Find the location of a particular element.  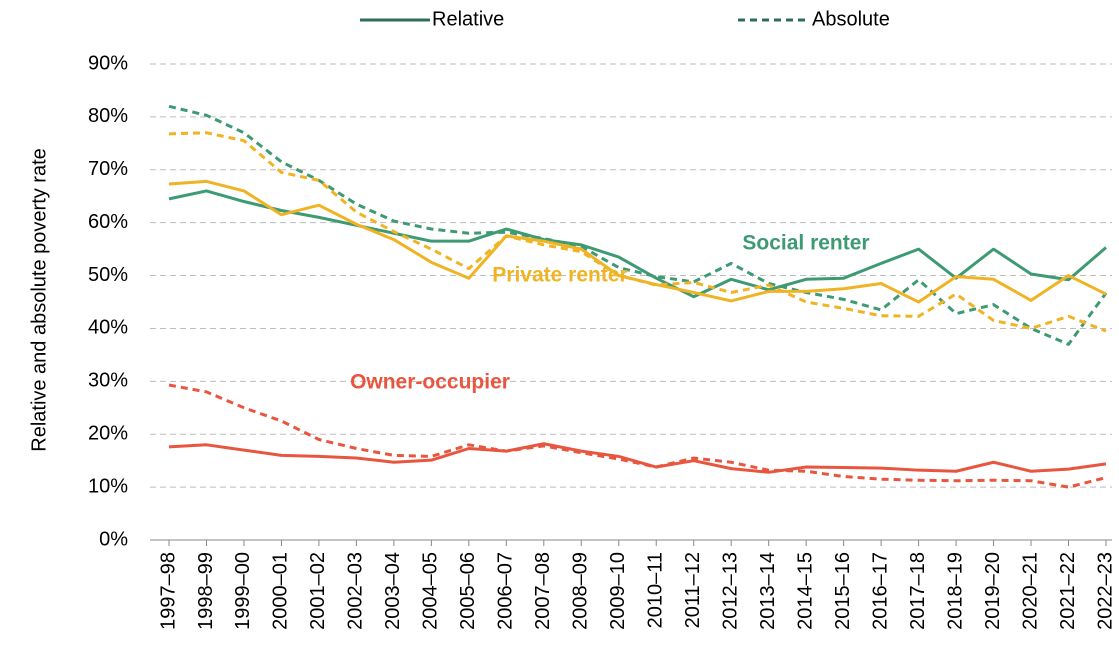

x-tick-label: 2018–19 is located at coordinates (955, 591).